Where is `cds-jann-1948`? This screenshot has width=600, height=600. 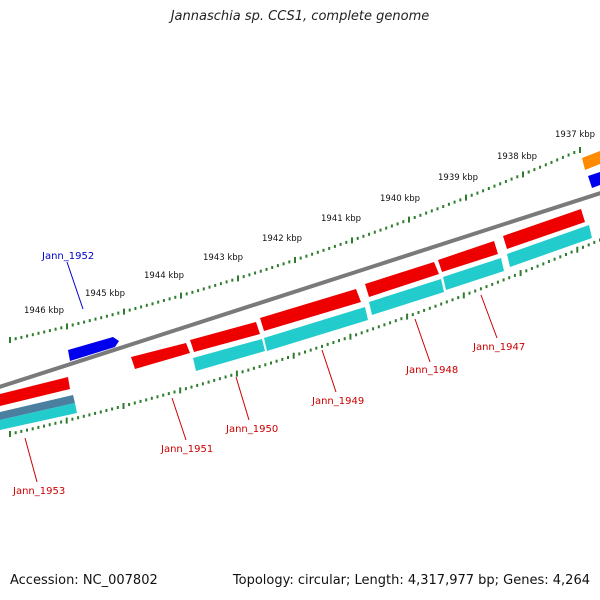 cds-jann-1948 is located at coordinates (406, 297).